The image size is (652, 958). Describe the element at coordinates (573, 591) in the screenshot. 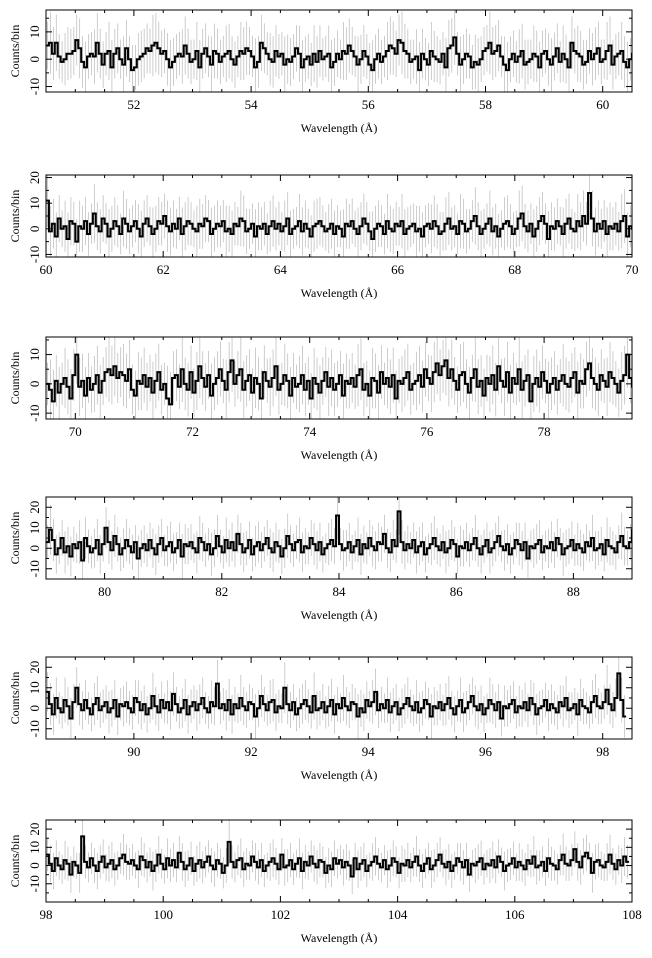

I see `x-tick-label: 88` at that location.